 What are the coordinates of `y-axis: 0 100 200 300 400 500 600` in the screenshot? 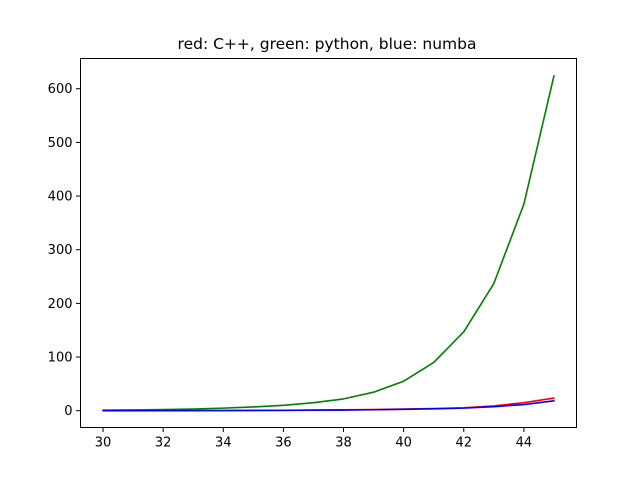 It's located at (64, 250).